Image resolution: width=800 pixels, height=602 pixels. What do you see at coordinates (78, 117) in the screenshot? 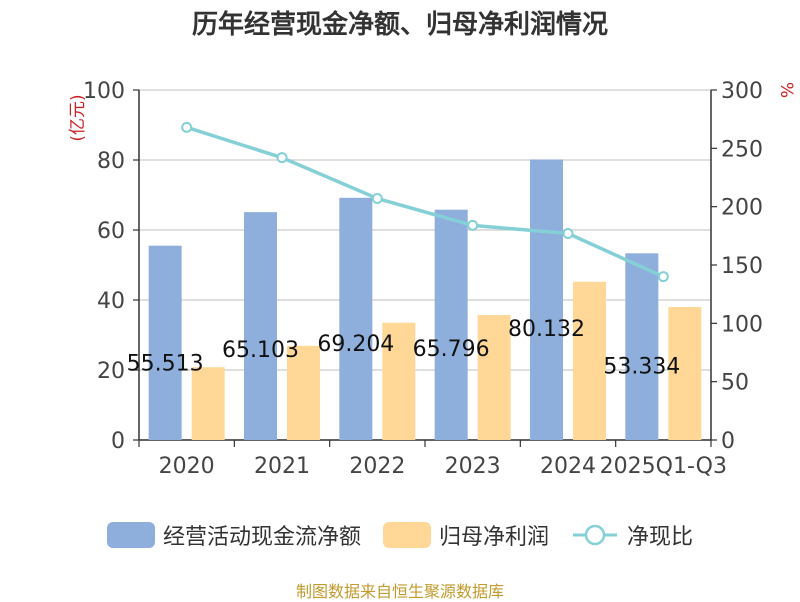
I see `left-axis-label: (亿元)` at bounding box center [78, 117].